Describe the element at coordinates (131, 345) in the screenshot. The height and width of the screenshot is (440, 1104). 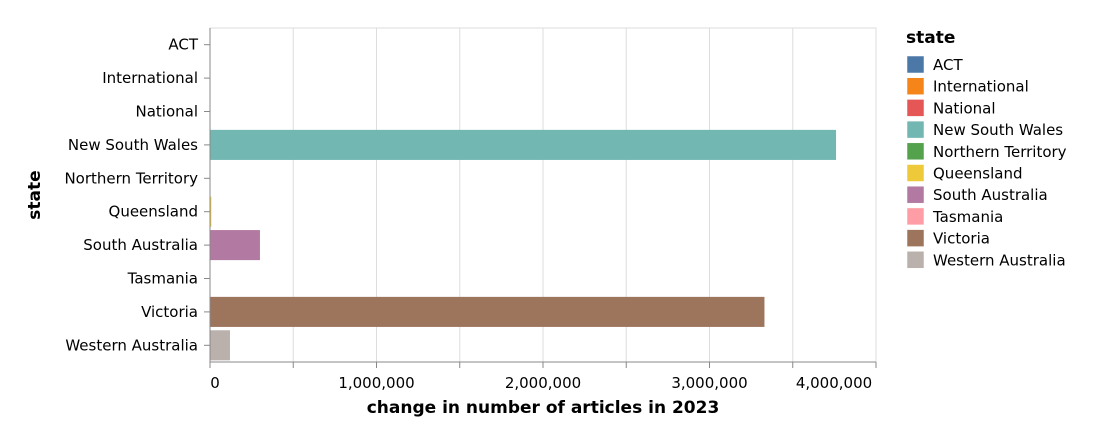
I see `y-tick-label: Western Australia` at that location.